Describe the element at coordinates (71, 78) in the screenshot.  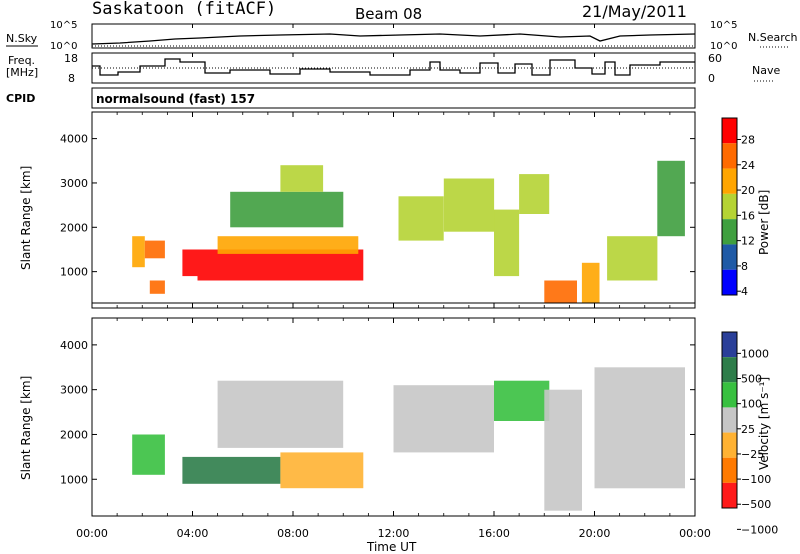
I see `freq-left-tick-bottom: 8` at that location.